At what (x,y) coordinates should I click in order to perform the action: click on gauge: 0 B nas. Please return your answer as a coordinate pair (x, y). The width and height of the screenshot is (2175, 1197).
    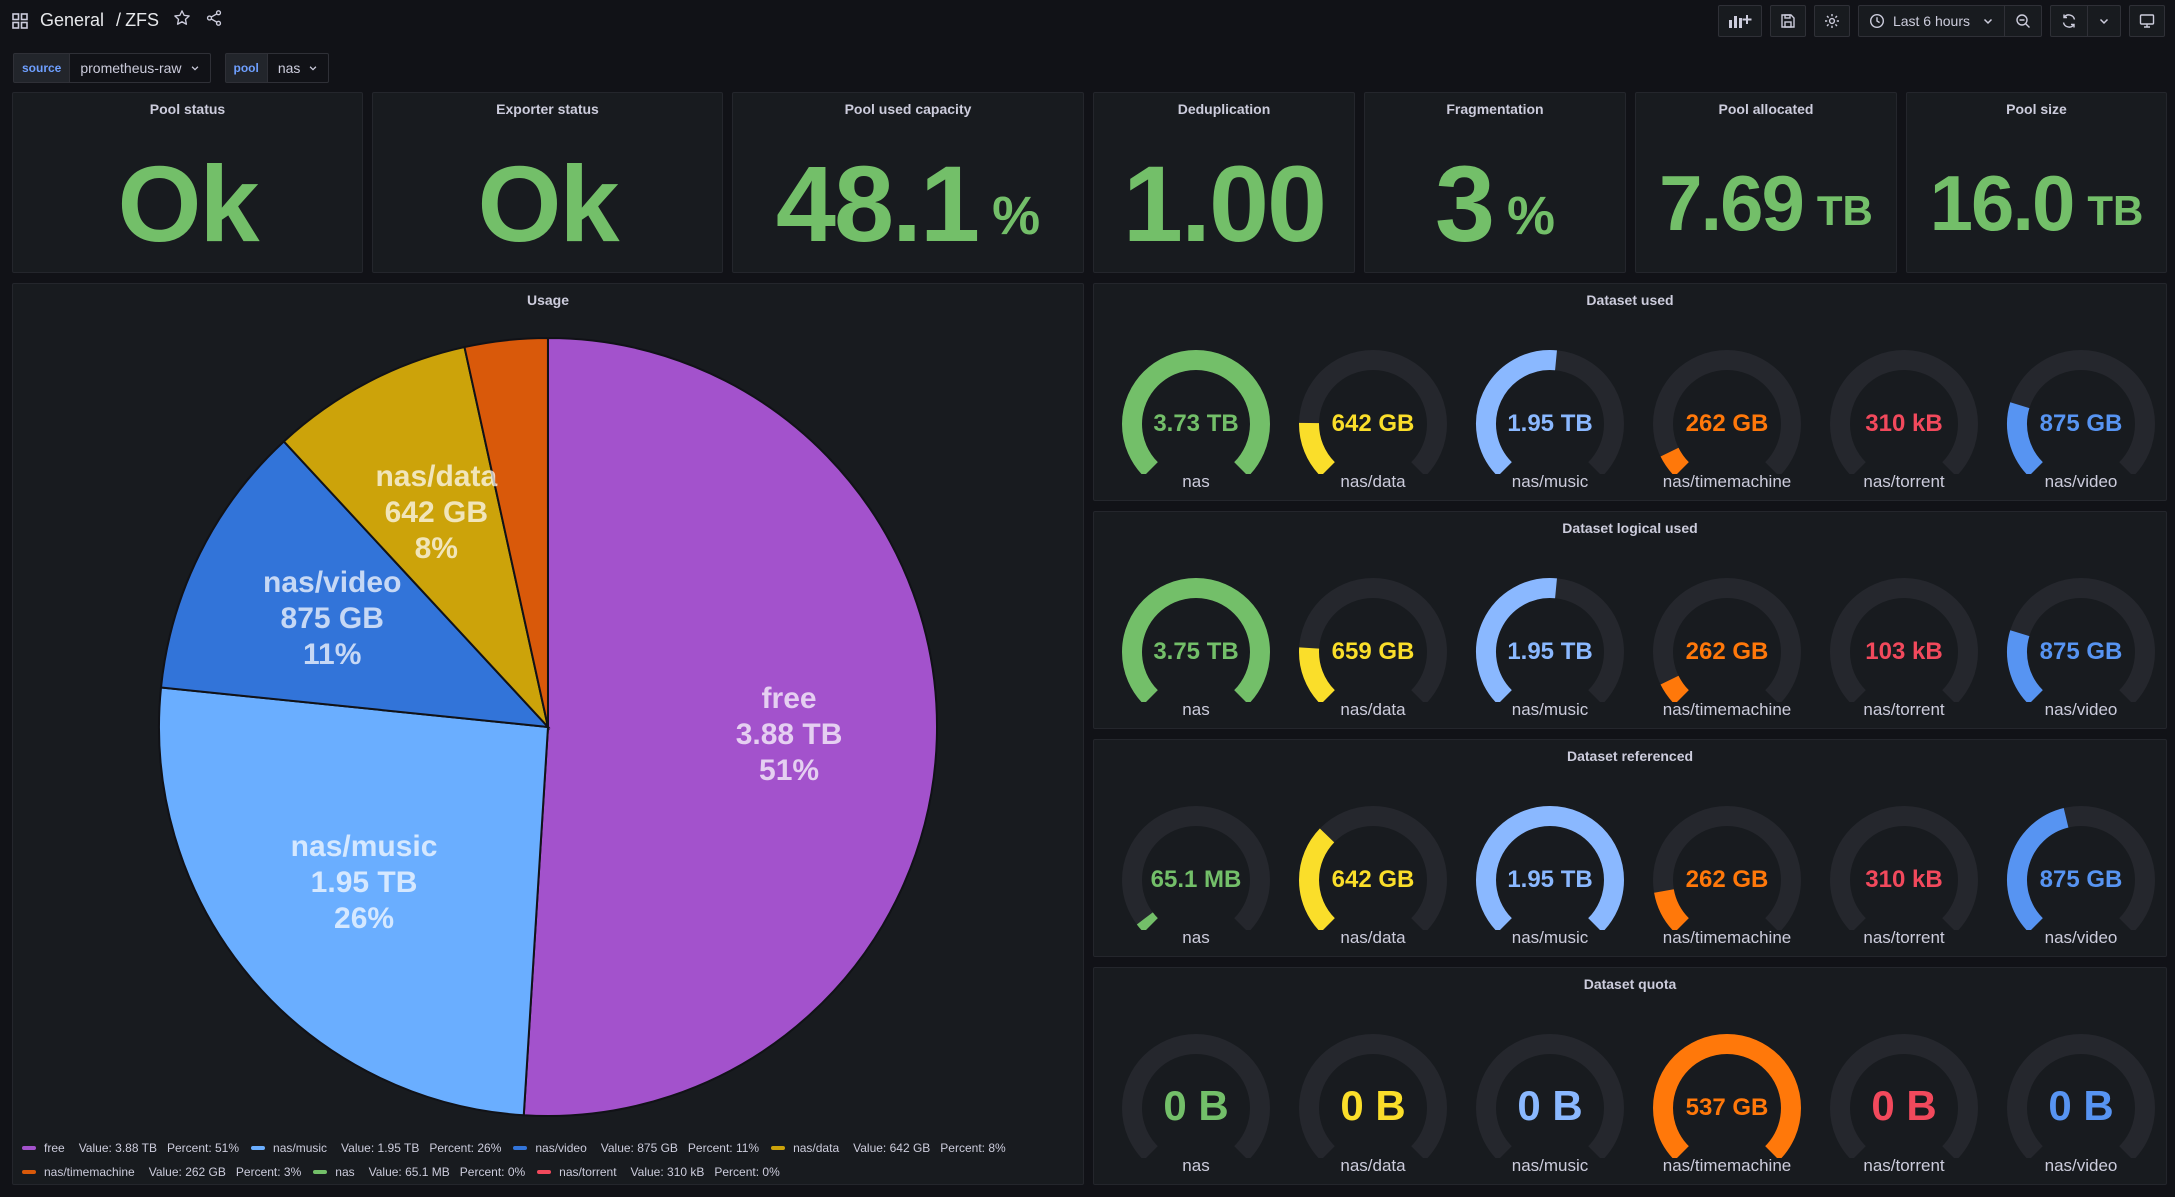
    Looking at the image, I should click on (1196, 1102).